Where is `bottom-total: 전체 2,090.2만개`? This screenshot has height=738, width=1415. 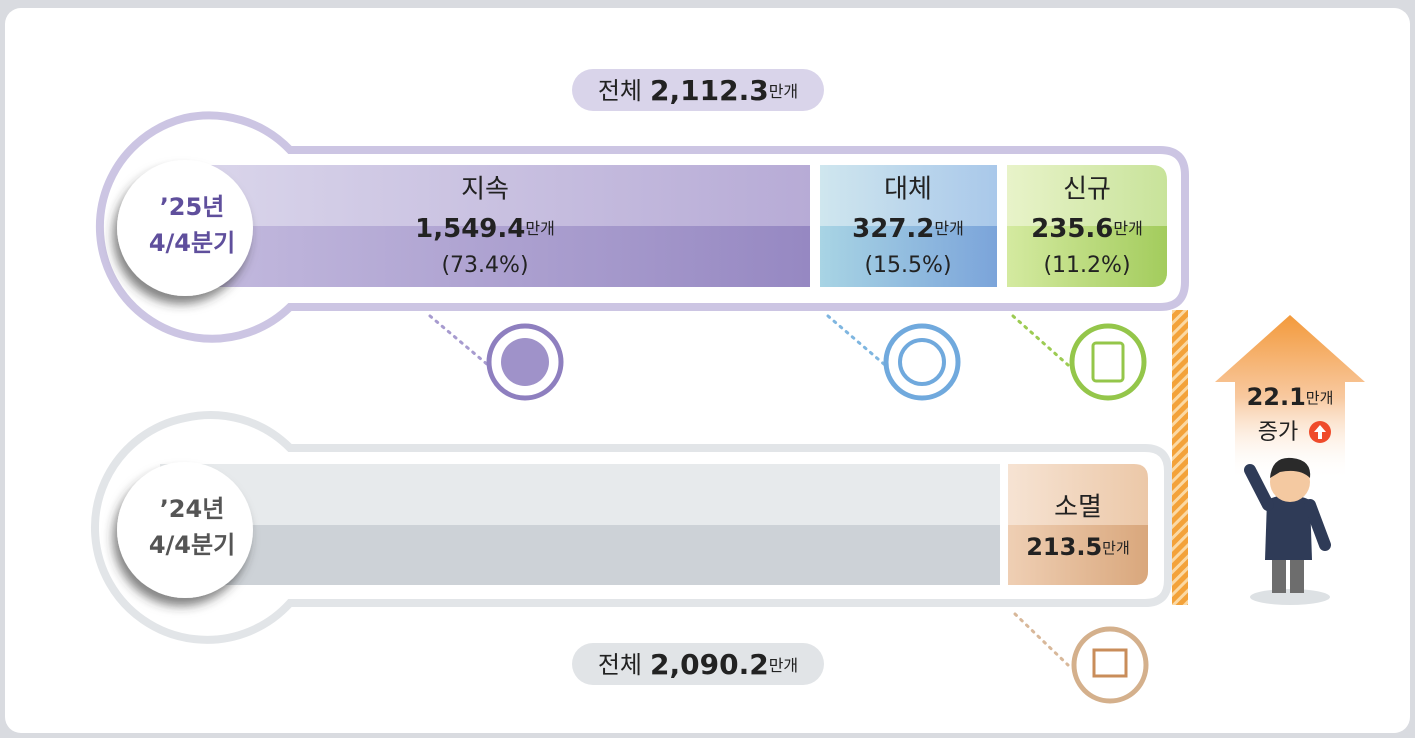 bottom-total: 전체 2,090.2만개 is located at coordinates (698, 664).